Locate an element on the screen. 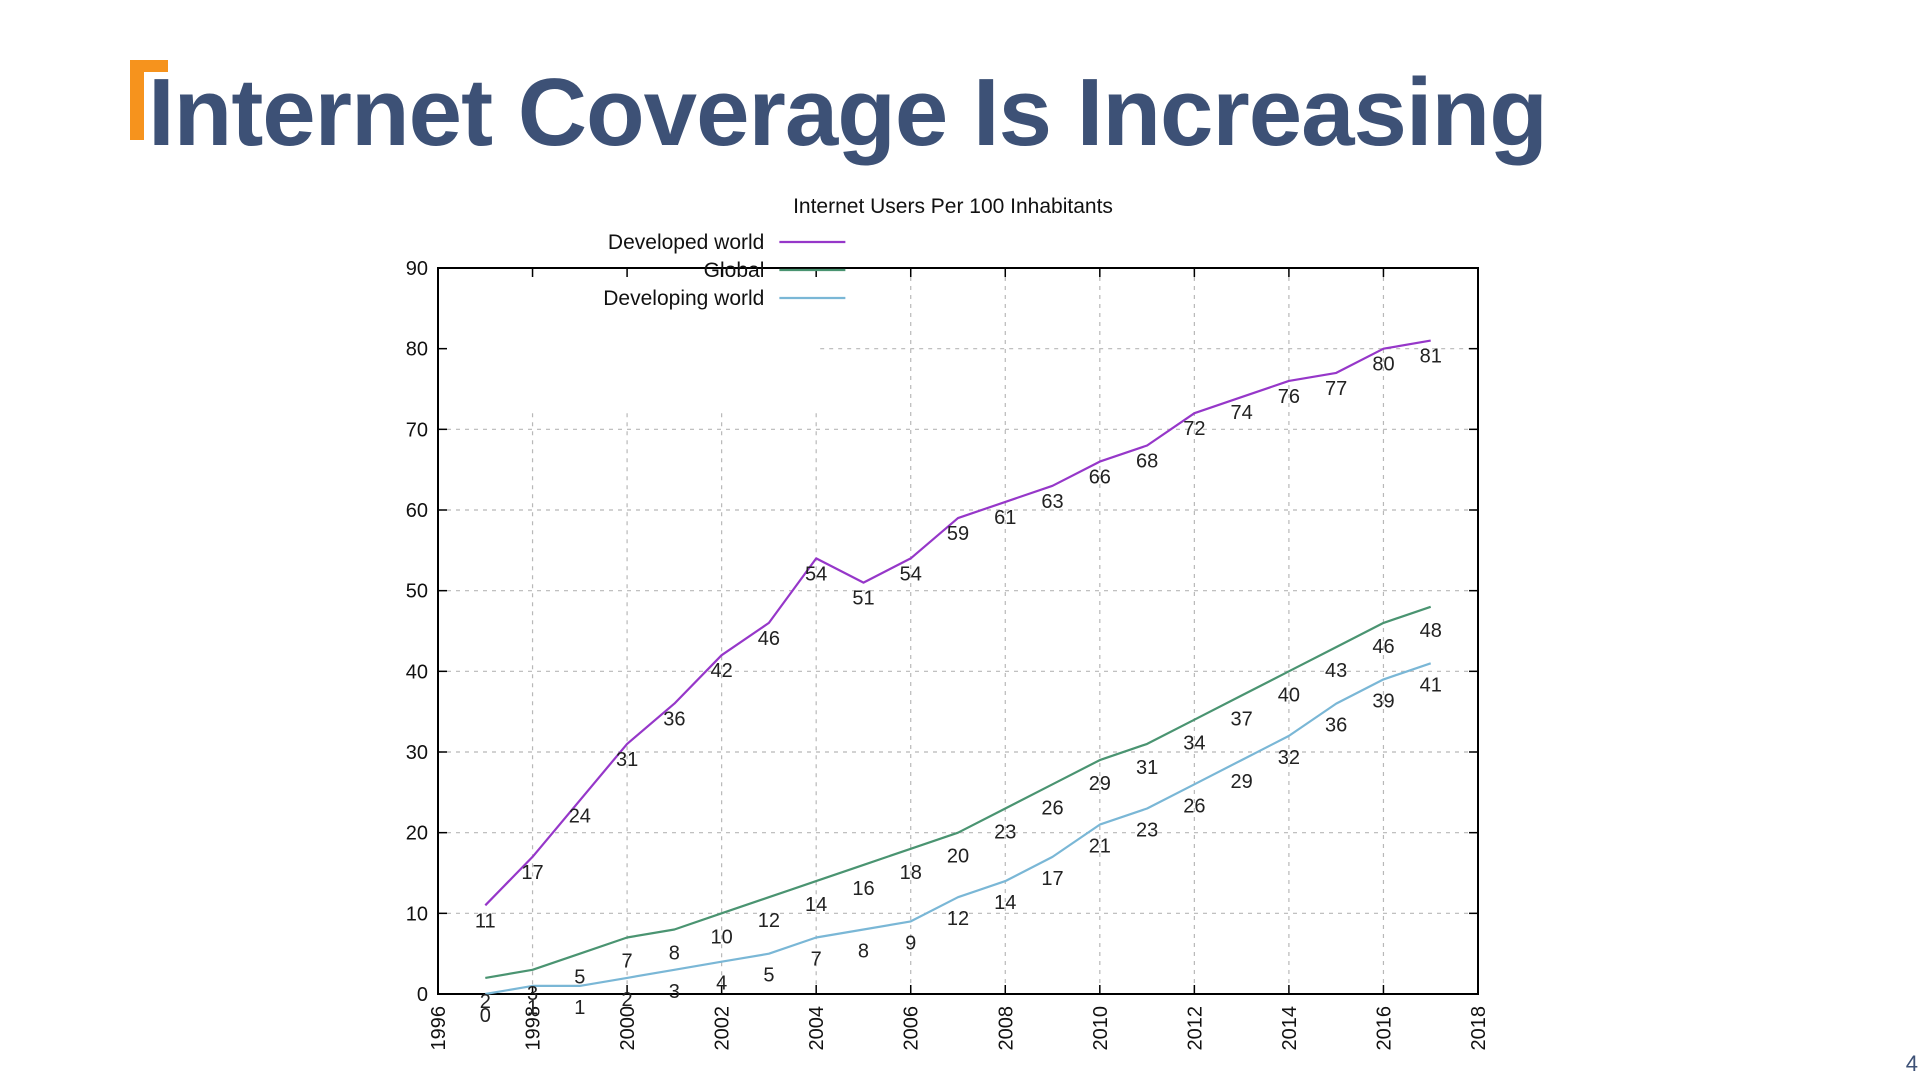 Image resolution: width=1928 pixels, height=1085 pixels. data-label: 74 is located at coordinates (1242, 413).